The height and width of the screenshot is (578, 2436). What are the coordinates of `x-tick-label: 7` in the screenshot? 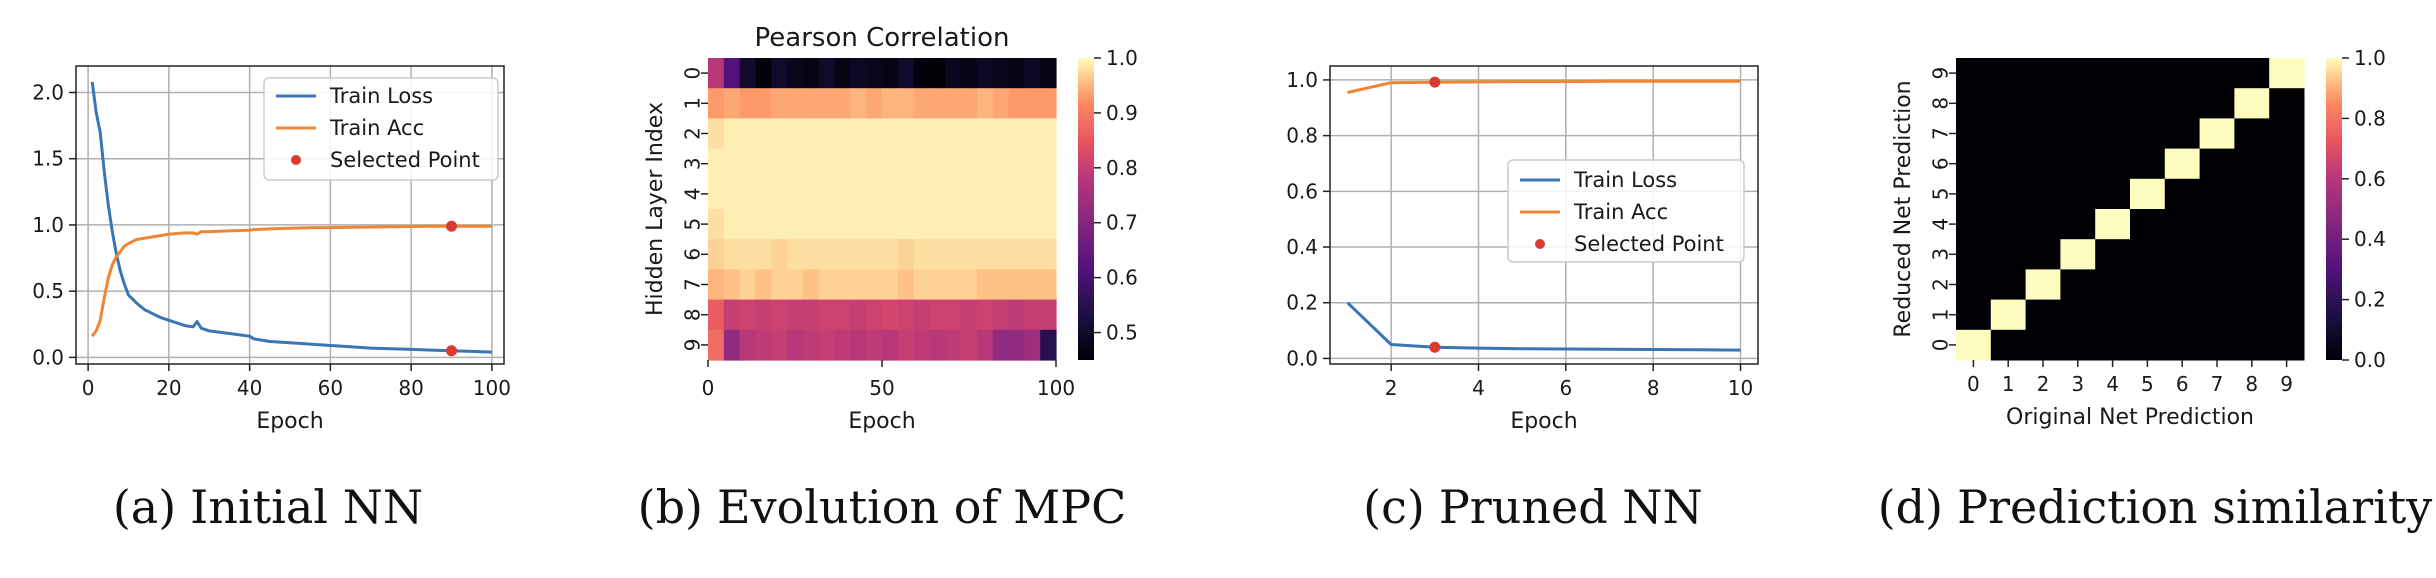 It's located at (2217, 384).